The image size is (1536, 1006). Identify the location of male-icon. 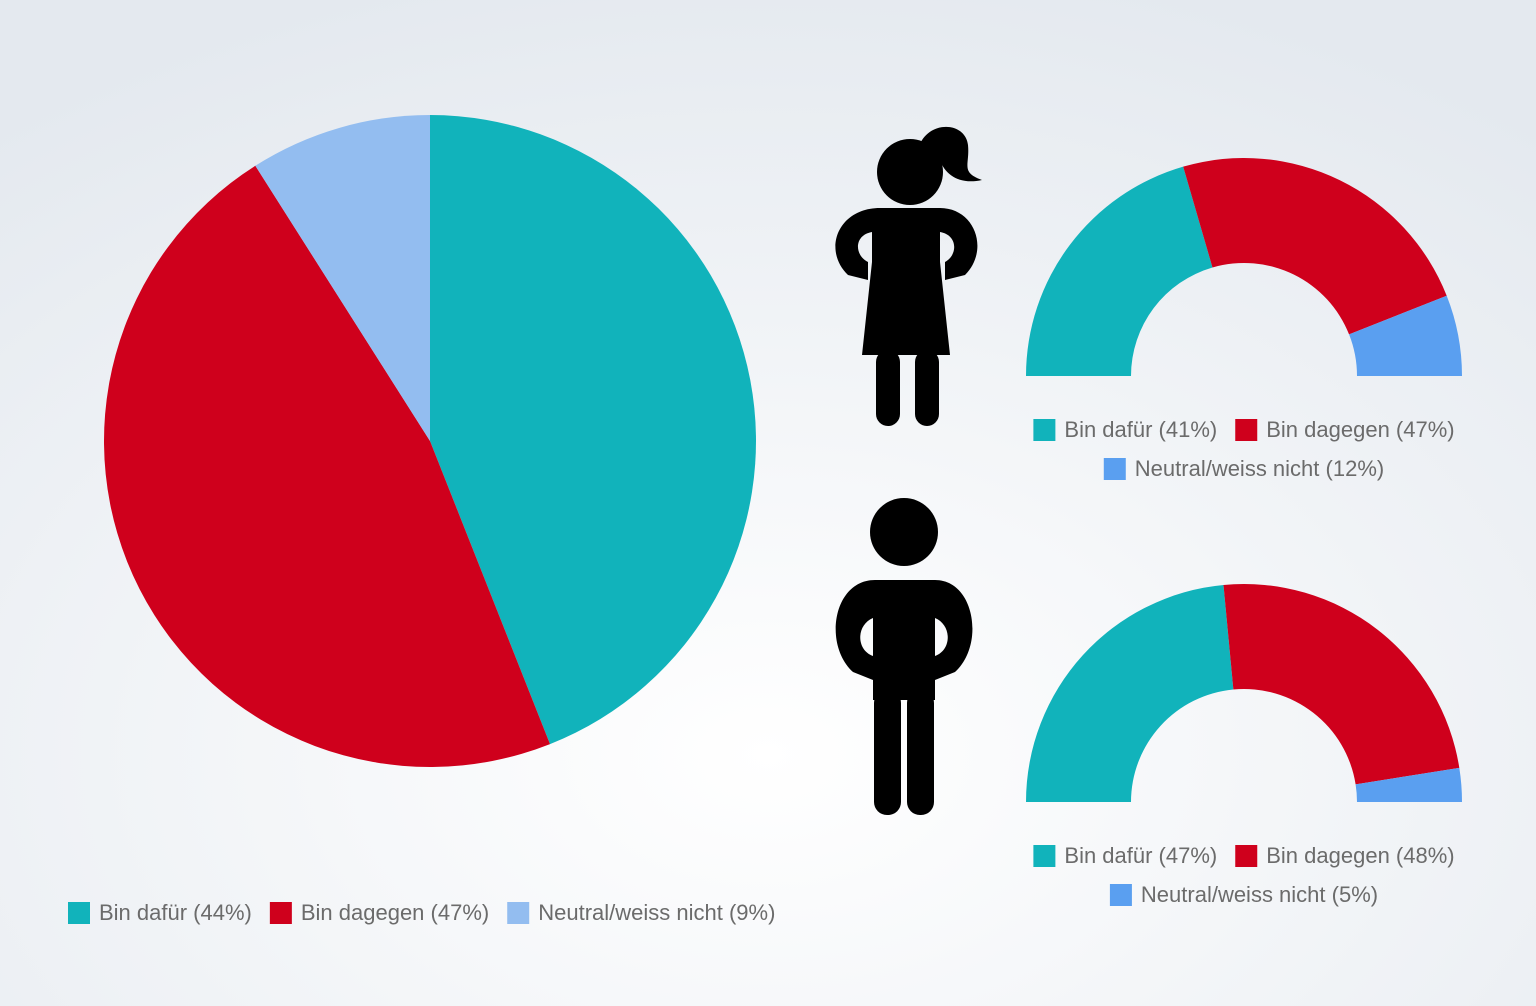
(904, 656).